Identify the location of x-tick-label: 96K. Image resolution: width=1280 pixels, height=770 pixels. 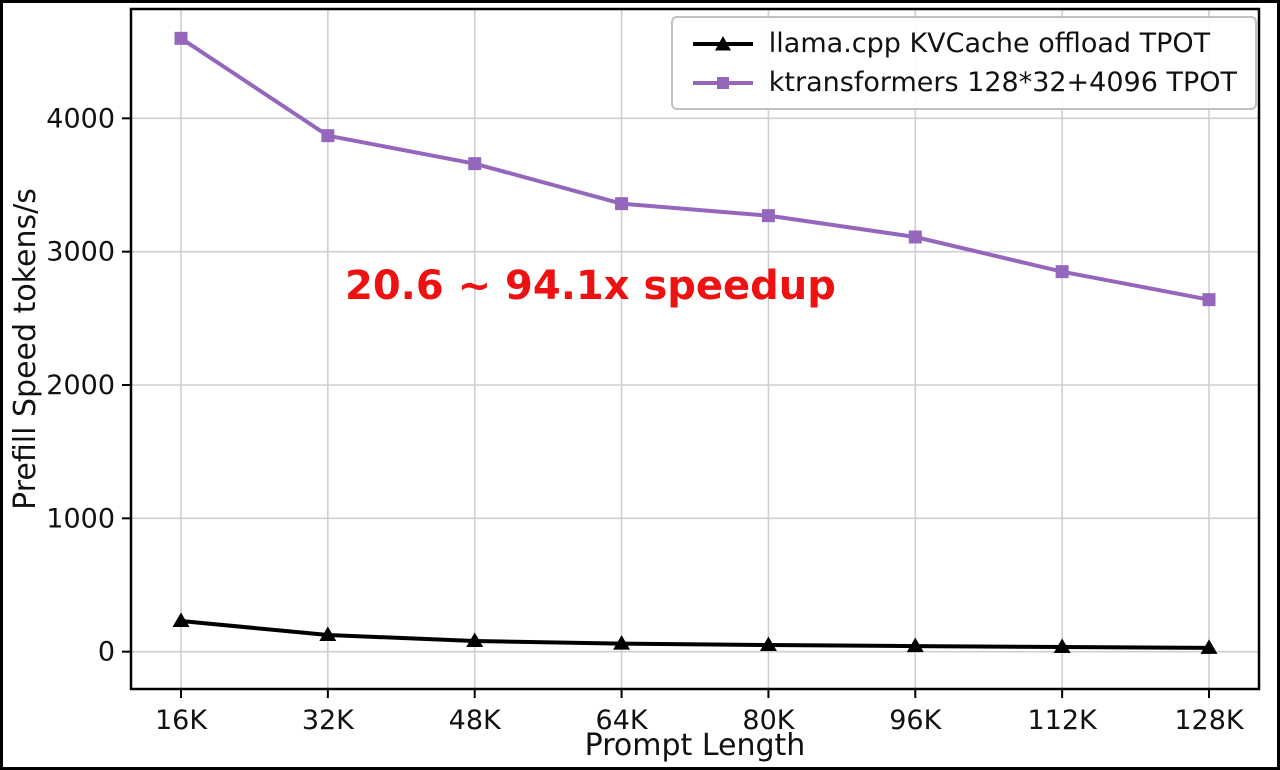
(915, 720).